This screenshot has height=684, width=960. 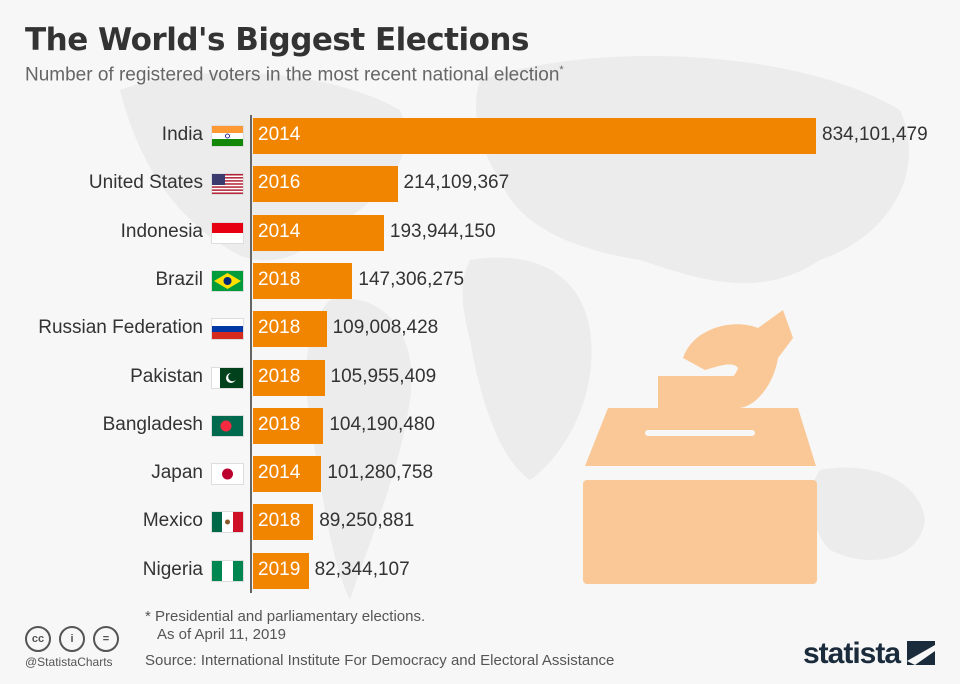 I want to click on country-label: Indonesia, so click(x=161, y=231).